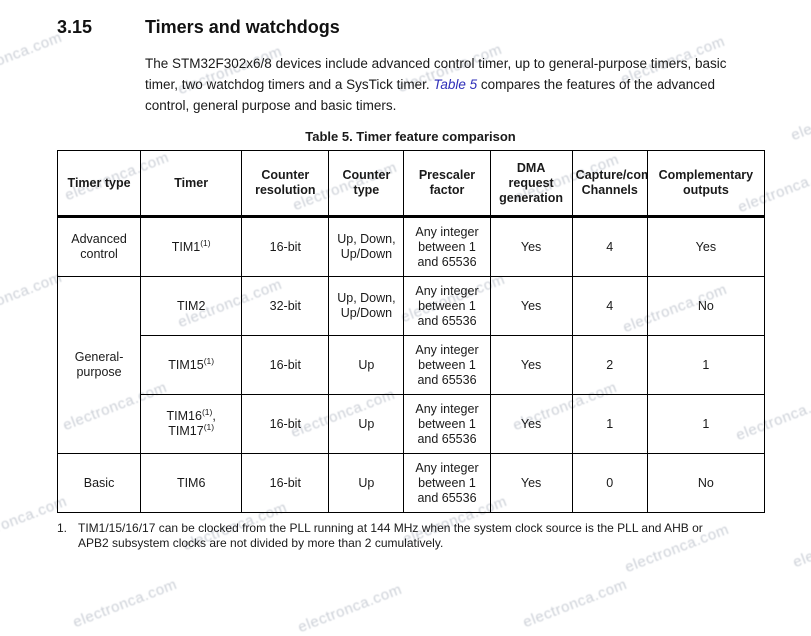 Image resolution: width=811 pixels, height=636 pixels. I want to click on cell-capture-compare: 2, so click(609, 365).